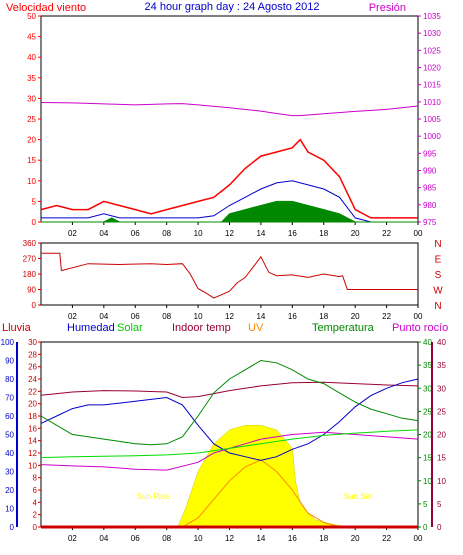  Describe the element at coordinates (32, 428) in the screenshot. I see `rain-tick-label: 16` at that location.